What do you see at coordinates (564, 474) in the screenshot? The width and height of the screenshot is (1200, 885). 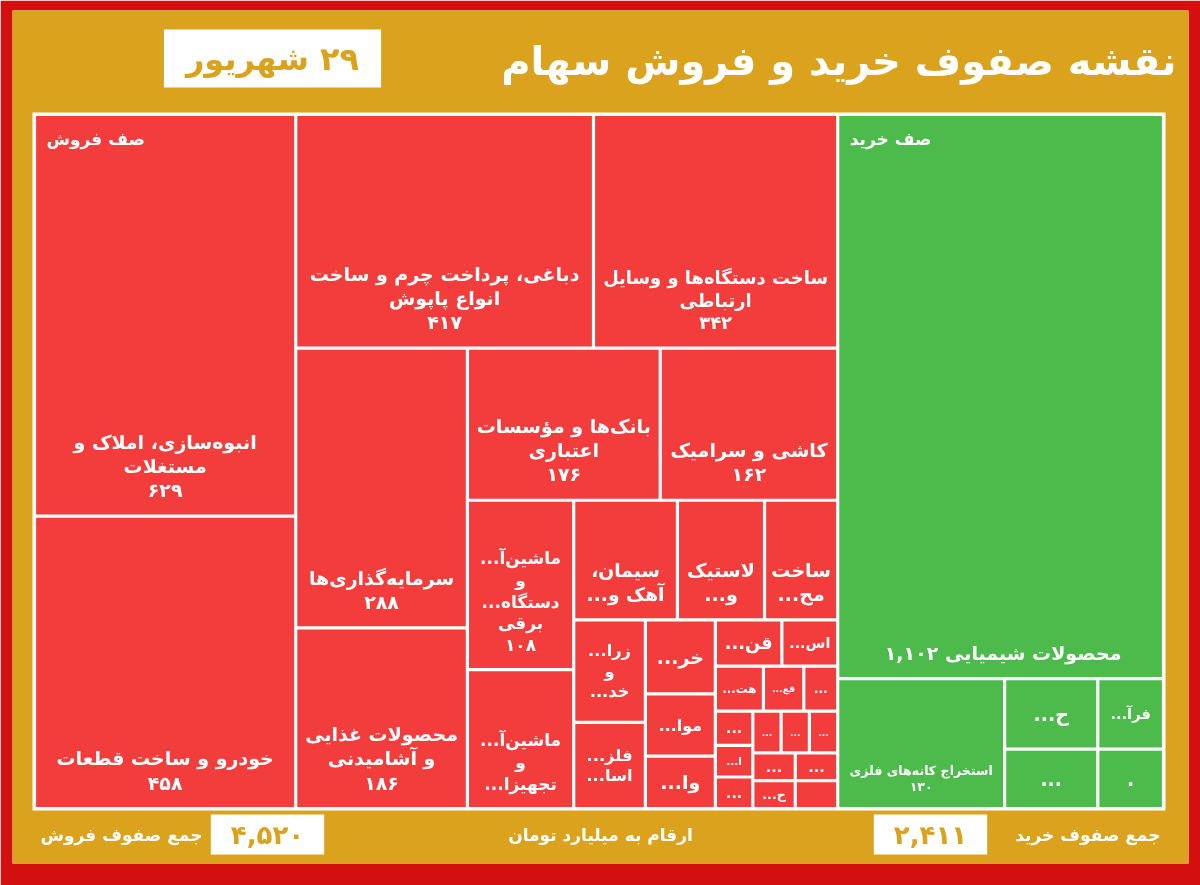 I see `data-label: ۱۷۶` at bounding box center [564, 474].